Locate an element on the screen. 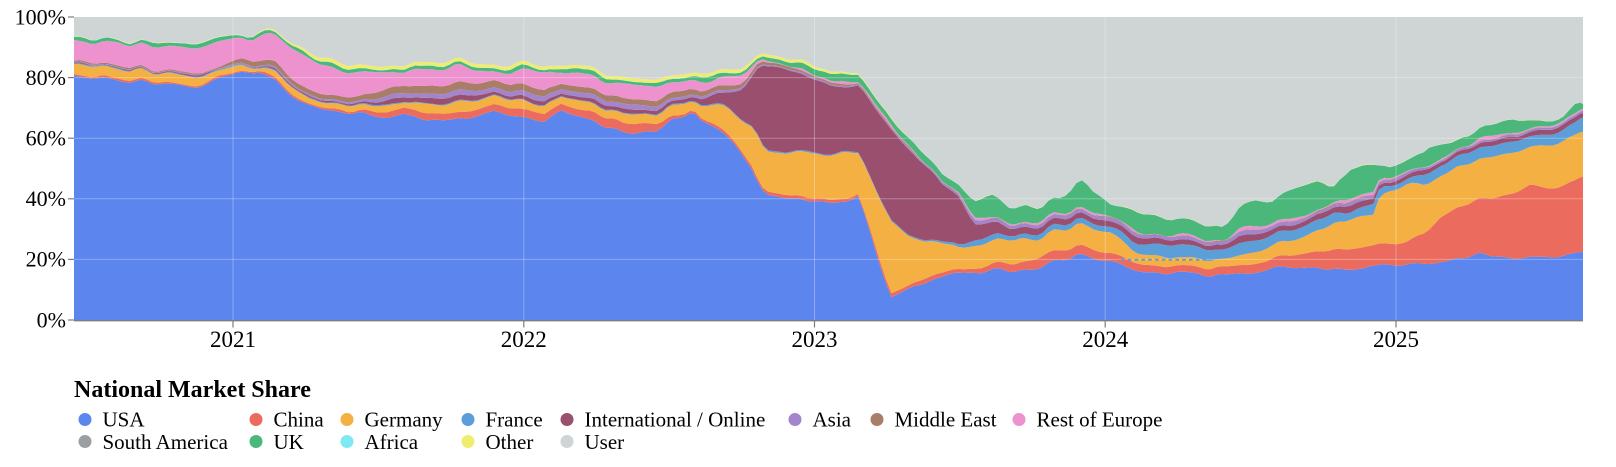 The height and width of the screenshot is (467, 1616). svg-text: 20% is located at coordinates (46, 259).